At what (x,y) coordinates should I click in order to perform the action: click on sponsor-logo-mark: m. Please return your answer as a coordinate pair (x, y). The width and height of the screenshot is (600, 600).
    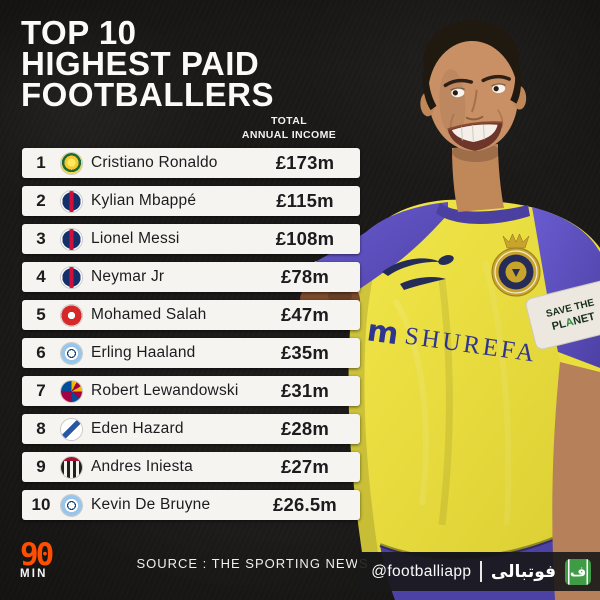
    Looking at the image, I should click on (383, 332).